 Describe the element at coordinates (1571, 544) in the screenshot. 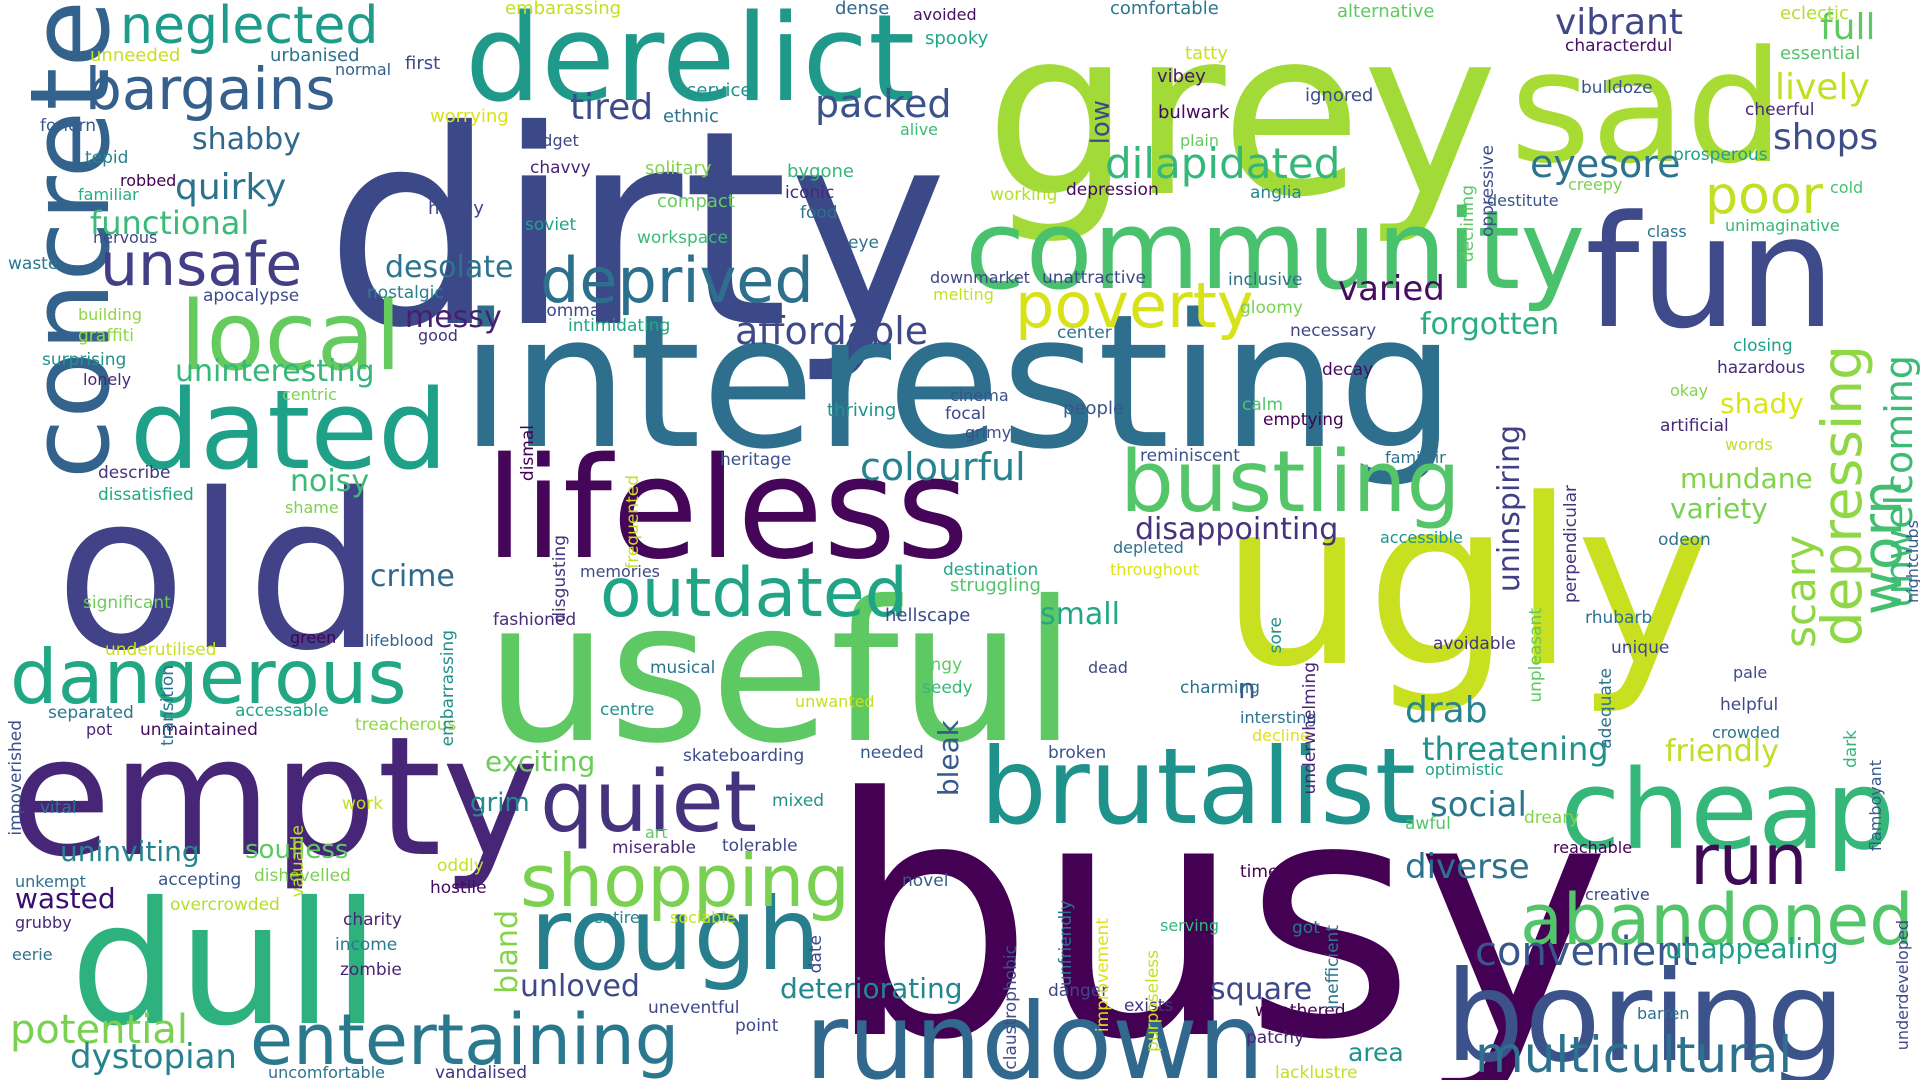

I see `cloud-word-perpendicular: perpendicular` at that location.